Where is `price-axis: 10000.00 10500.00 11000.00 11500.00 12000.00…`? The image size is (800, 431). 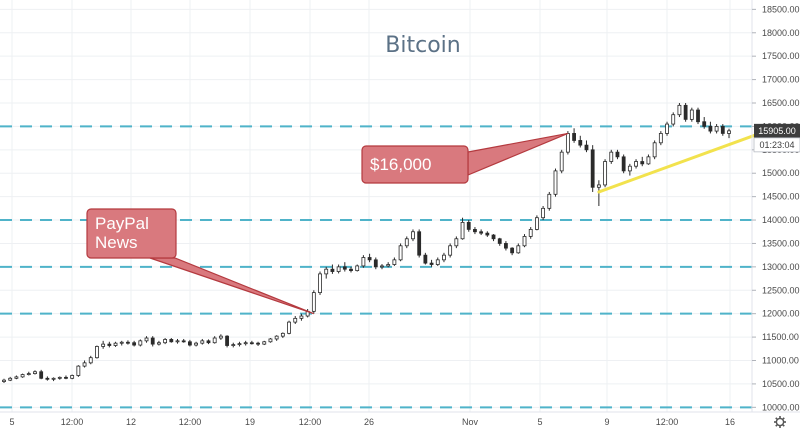 price-axis: 10000.00 10500.00 11000.00 11500.00 12000.00… is located at coordinates (775, 206).